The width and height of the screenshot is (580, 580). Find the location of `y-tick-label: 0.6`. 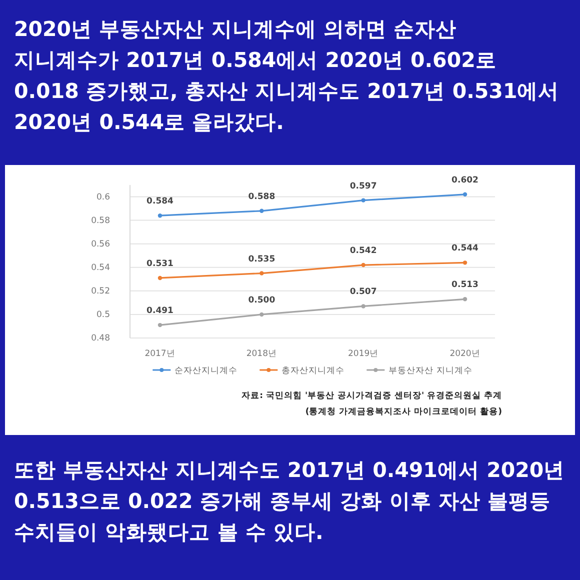

y-tick-label: 0.6 is located at coordinates (103, 197).